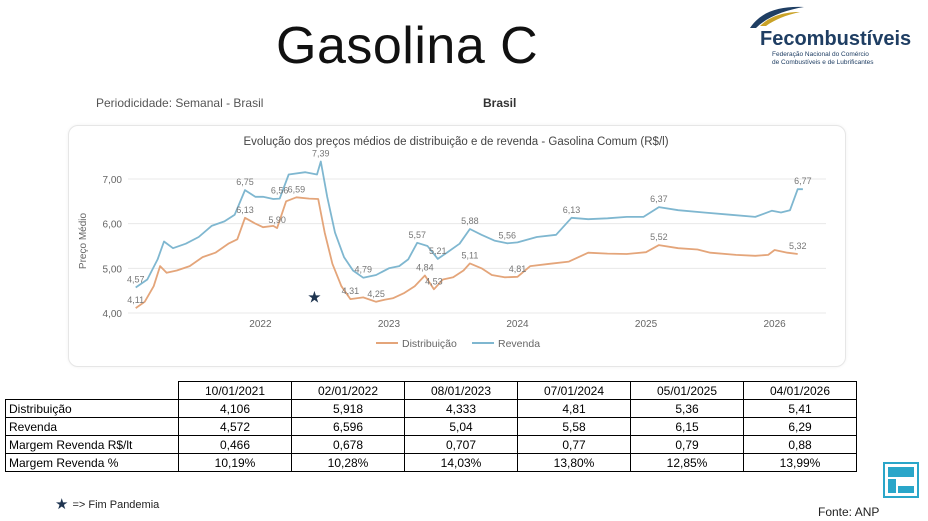 The width and height of the screenshot is (928, 521). What do you see at coordinates (800, 408) in the screenshot?
I see `table-cell: 5,41` at bounding box center [800, 408].